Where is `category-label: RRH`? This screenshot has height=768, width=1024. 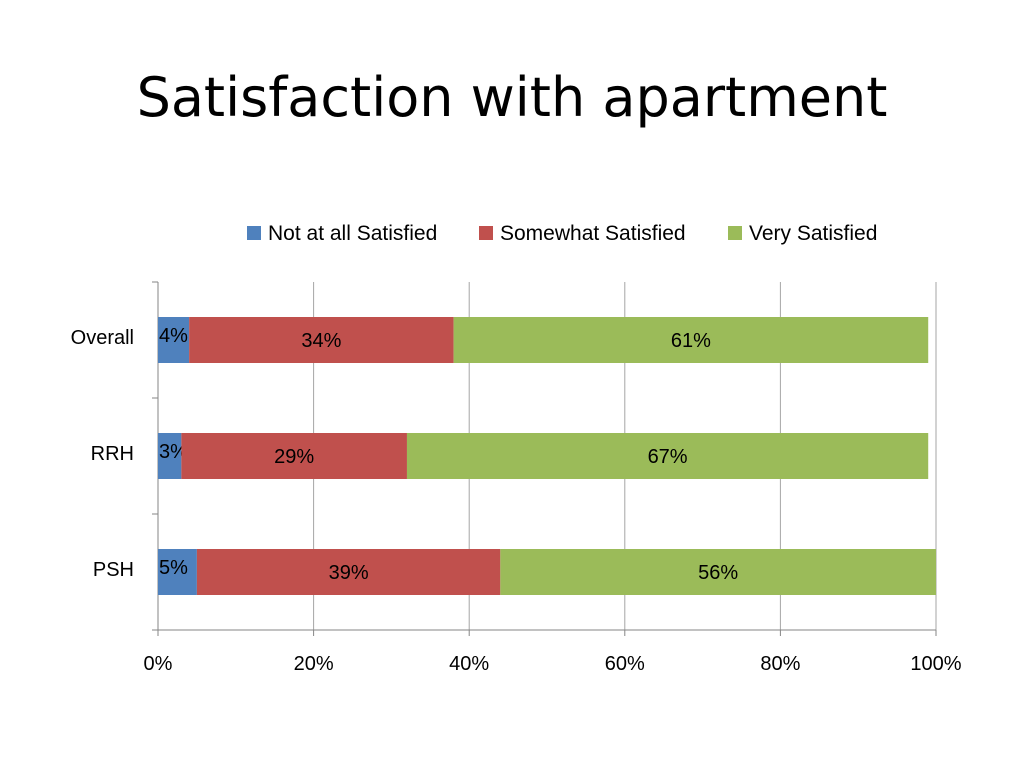
category-label: RRH is located at coordinates (112, 454).